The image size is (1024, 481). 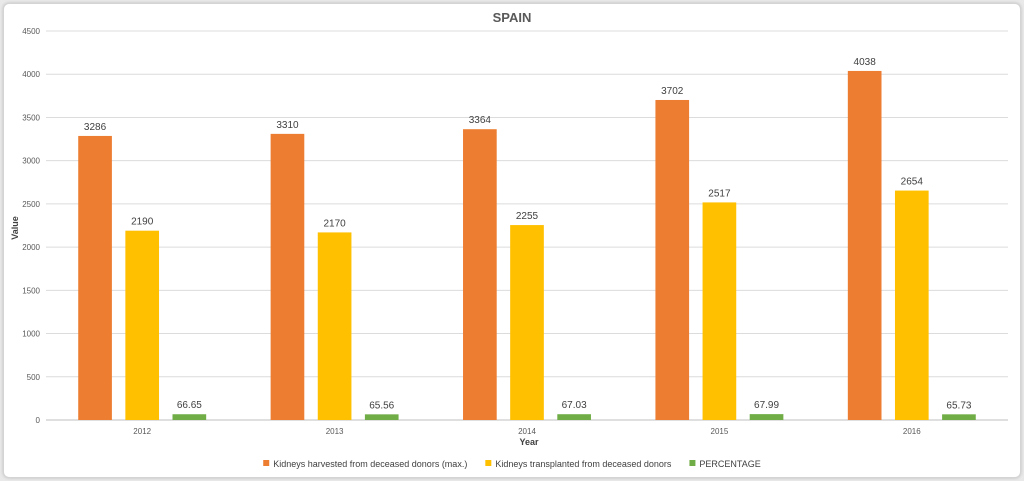 What do you see at coordinates (958, 405) in the screenshot?
I see `data-label: 65.73` at bounding box center [958, 405].